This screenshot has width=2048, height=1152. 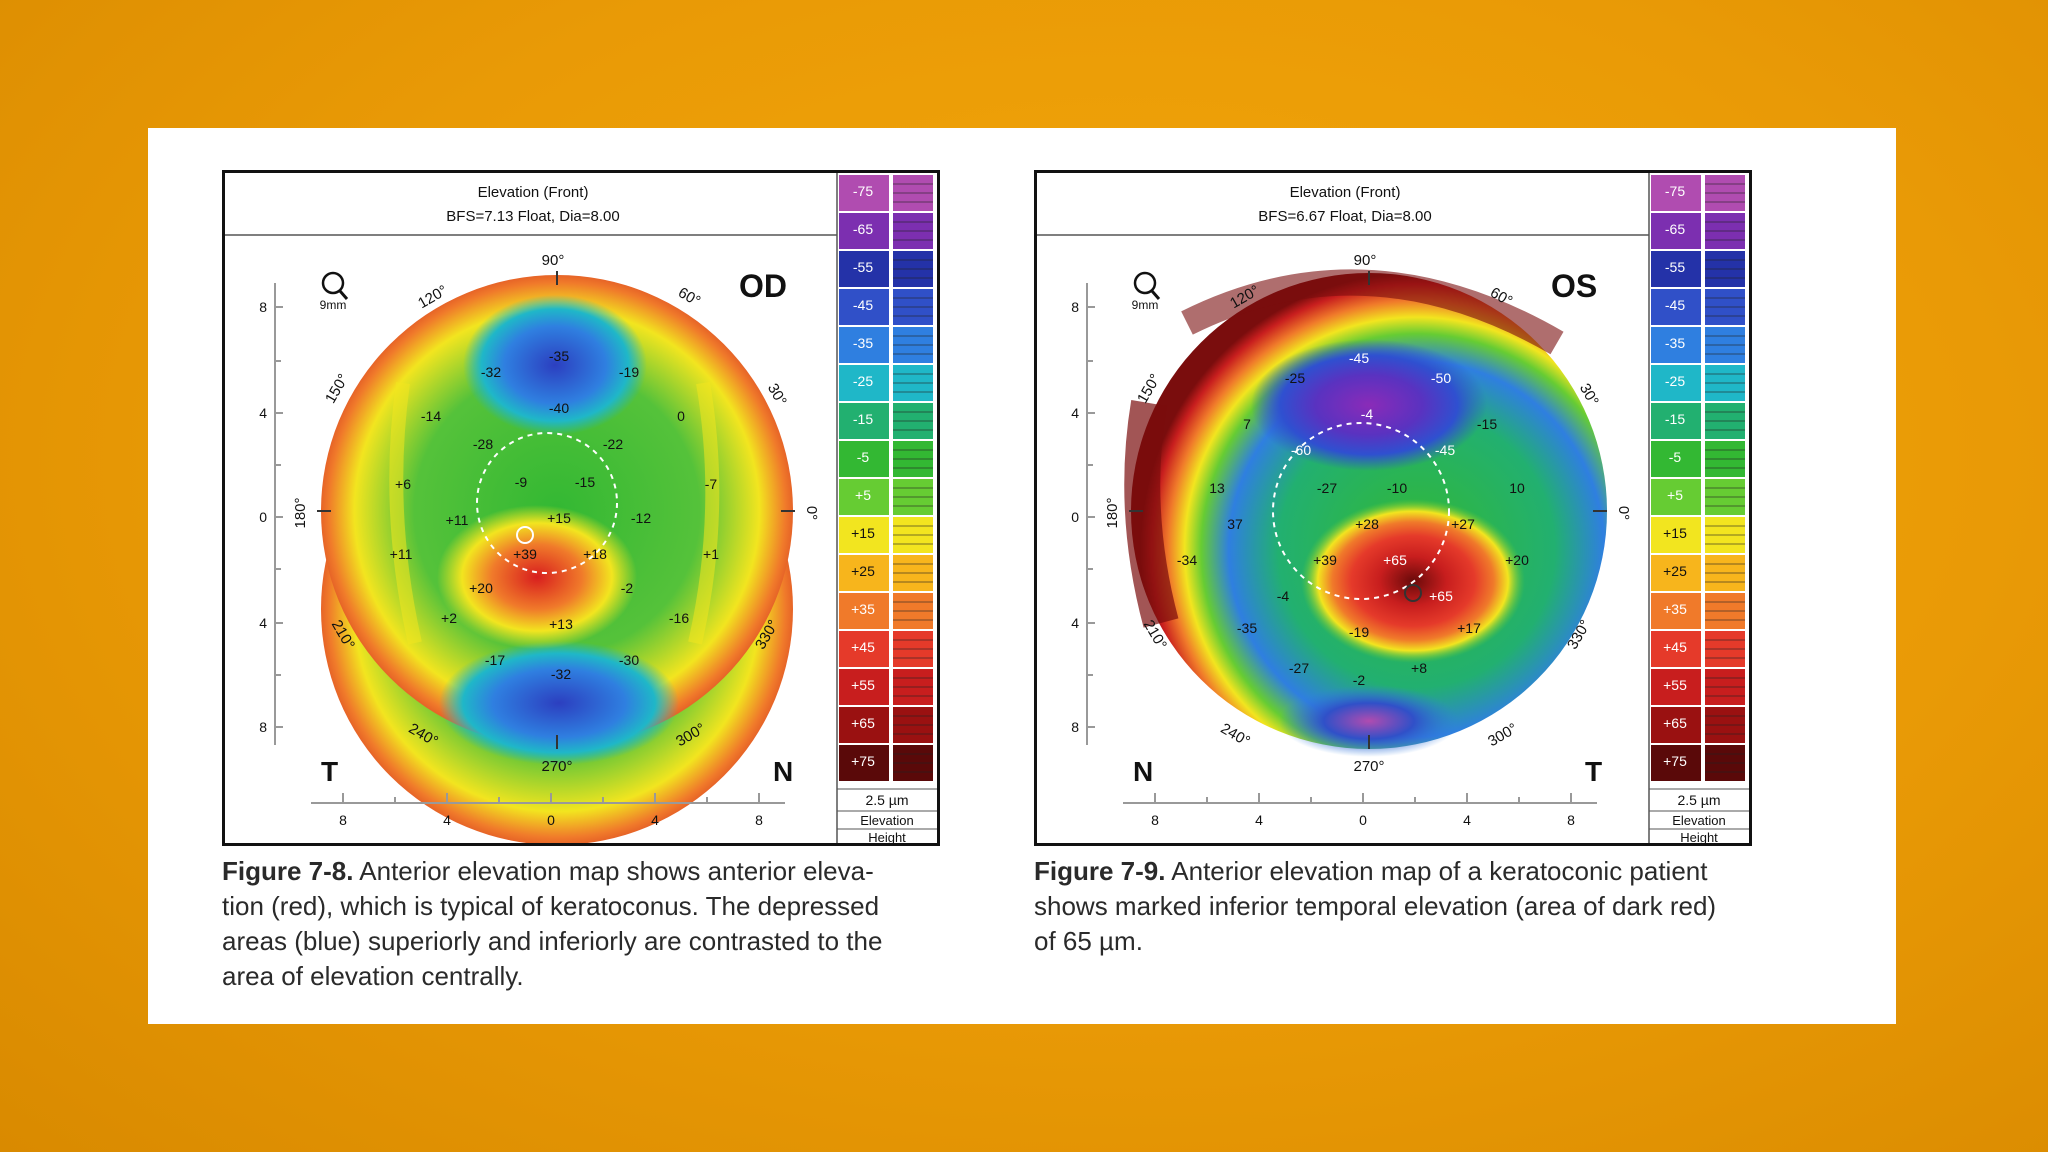 What do you see at coordinates (1419, 668) in the screenshot?
I see `point-value: +8` at bounding box center [1419, 668].